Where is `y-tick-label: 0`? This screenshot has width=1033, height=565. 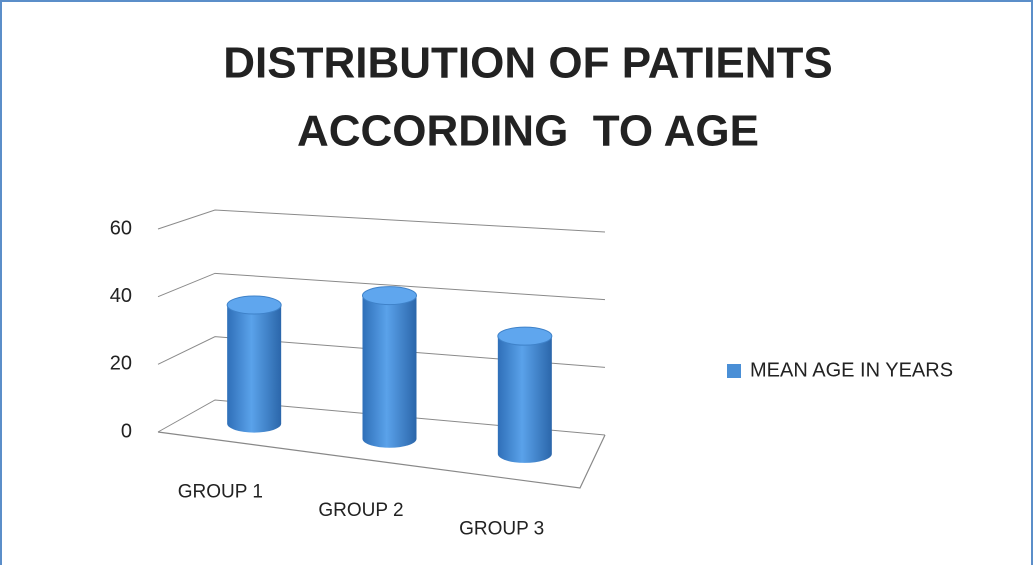 y-tick-label: 0 is located at coordinates (126, 431).